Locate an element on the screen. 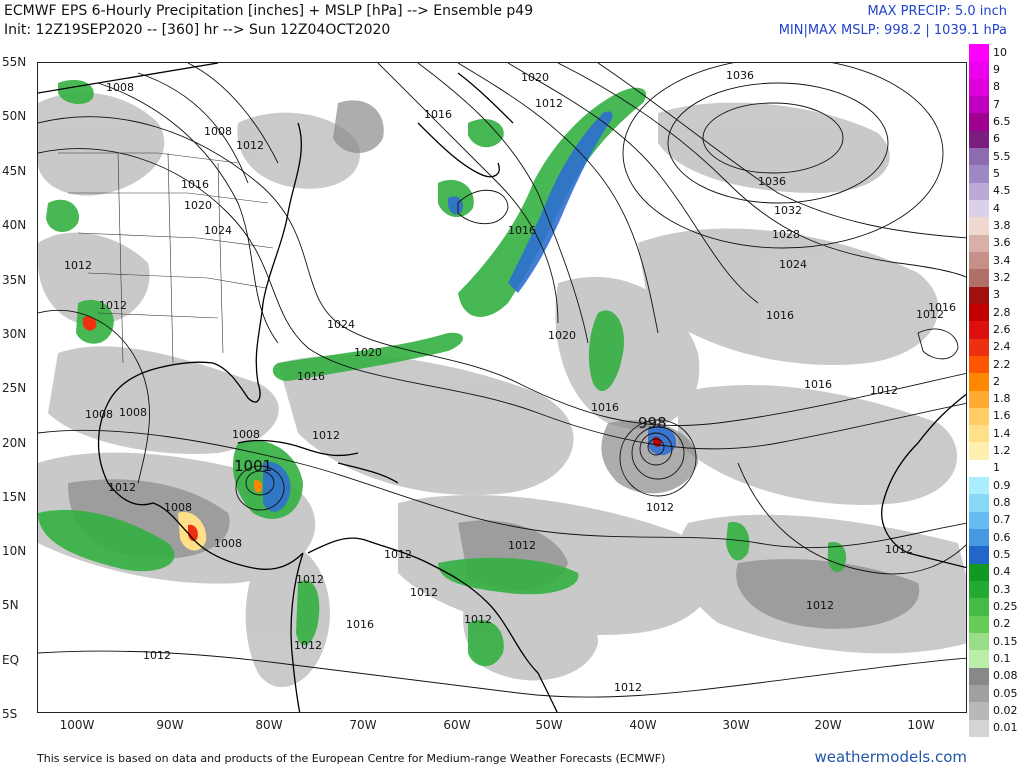 This screenshot has height=768, width=1024. colorbar-label: 2 is located at coordinates (996, 381).